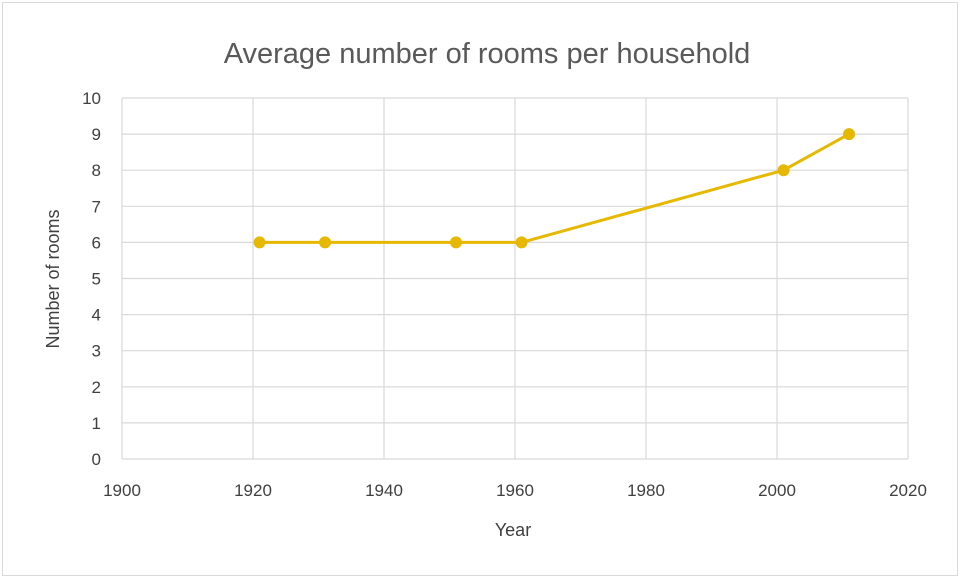 This screenshot has width=962, height=582. I want to click on y-tick-label: 3, so click(96, 351).